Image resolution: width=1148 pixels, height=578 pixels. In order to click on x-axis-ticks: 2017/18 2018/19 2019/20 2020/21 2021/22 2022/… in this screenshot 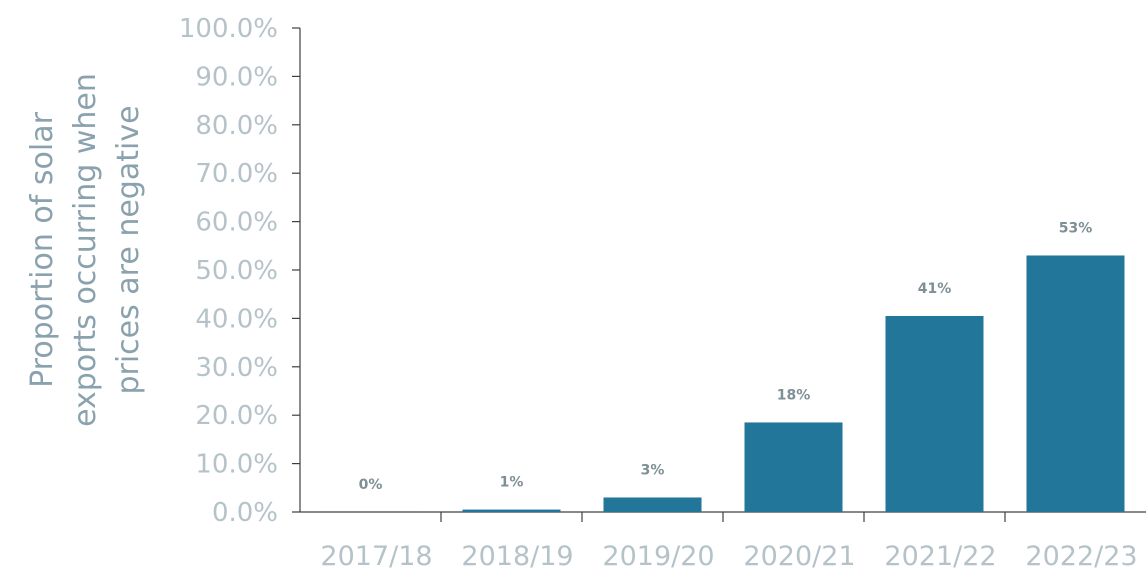, I will do `click(728, 556)`.